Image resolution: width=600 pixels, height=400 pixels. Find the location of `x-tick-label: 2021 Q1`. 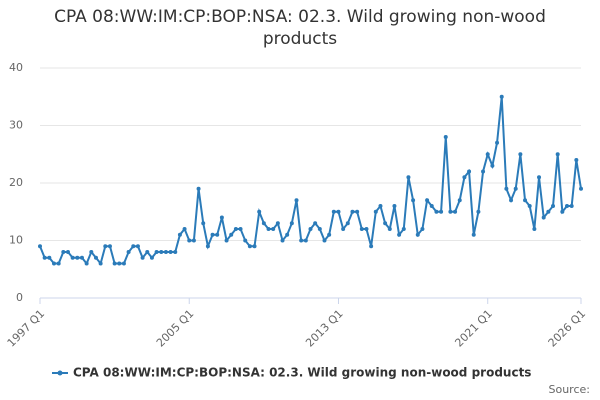

x-tick-label: 2021 Q1 is located at coordinates (473, 328).